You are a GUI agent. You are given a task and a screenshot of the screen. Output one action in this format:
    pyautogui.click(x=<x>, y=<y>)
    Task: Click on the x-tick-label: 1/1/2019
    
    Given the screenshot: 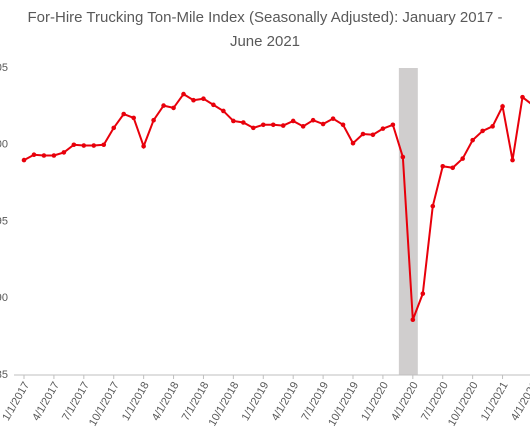 What is the action you would take?
    pyautogui.click(x=256, y=401)
    